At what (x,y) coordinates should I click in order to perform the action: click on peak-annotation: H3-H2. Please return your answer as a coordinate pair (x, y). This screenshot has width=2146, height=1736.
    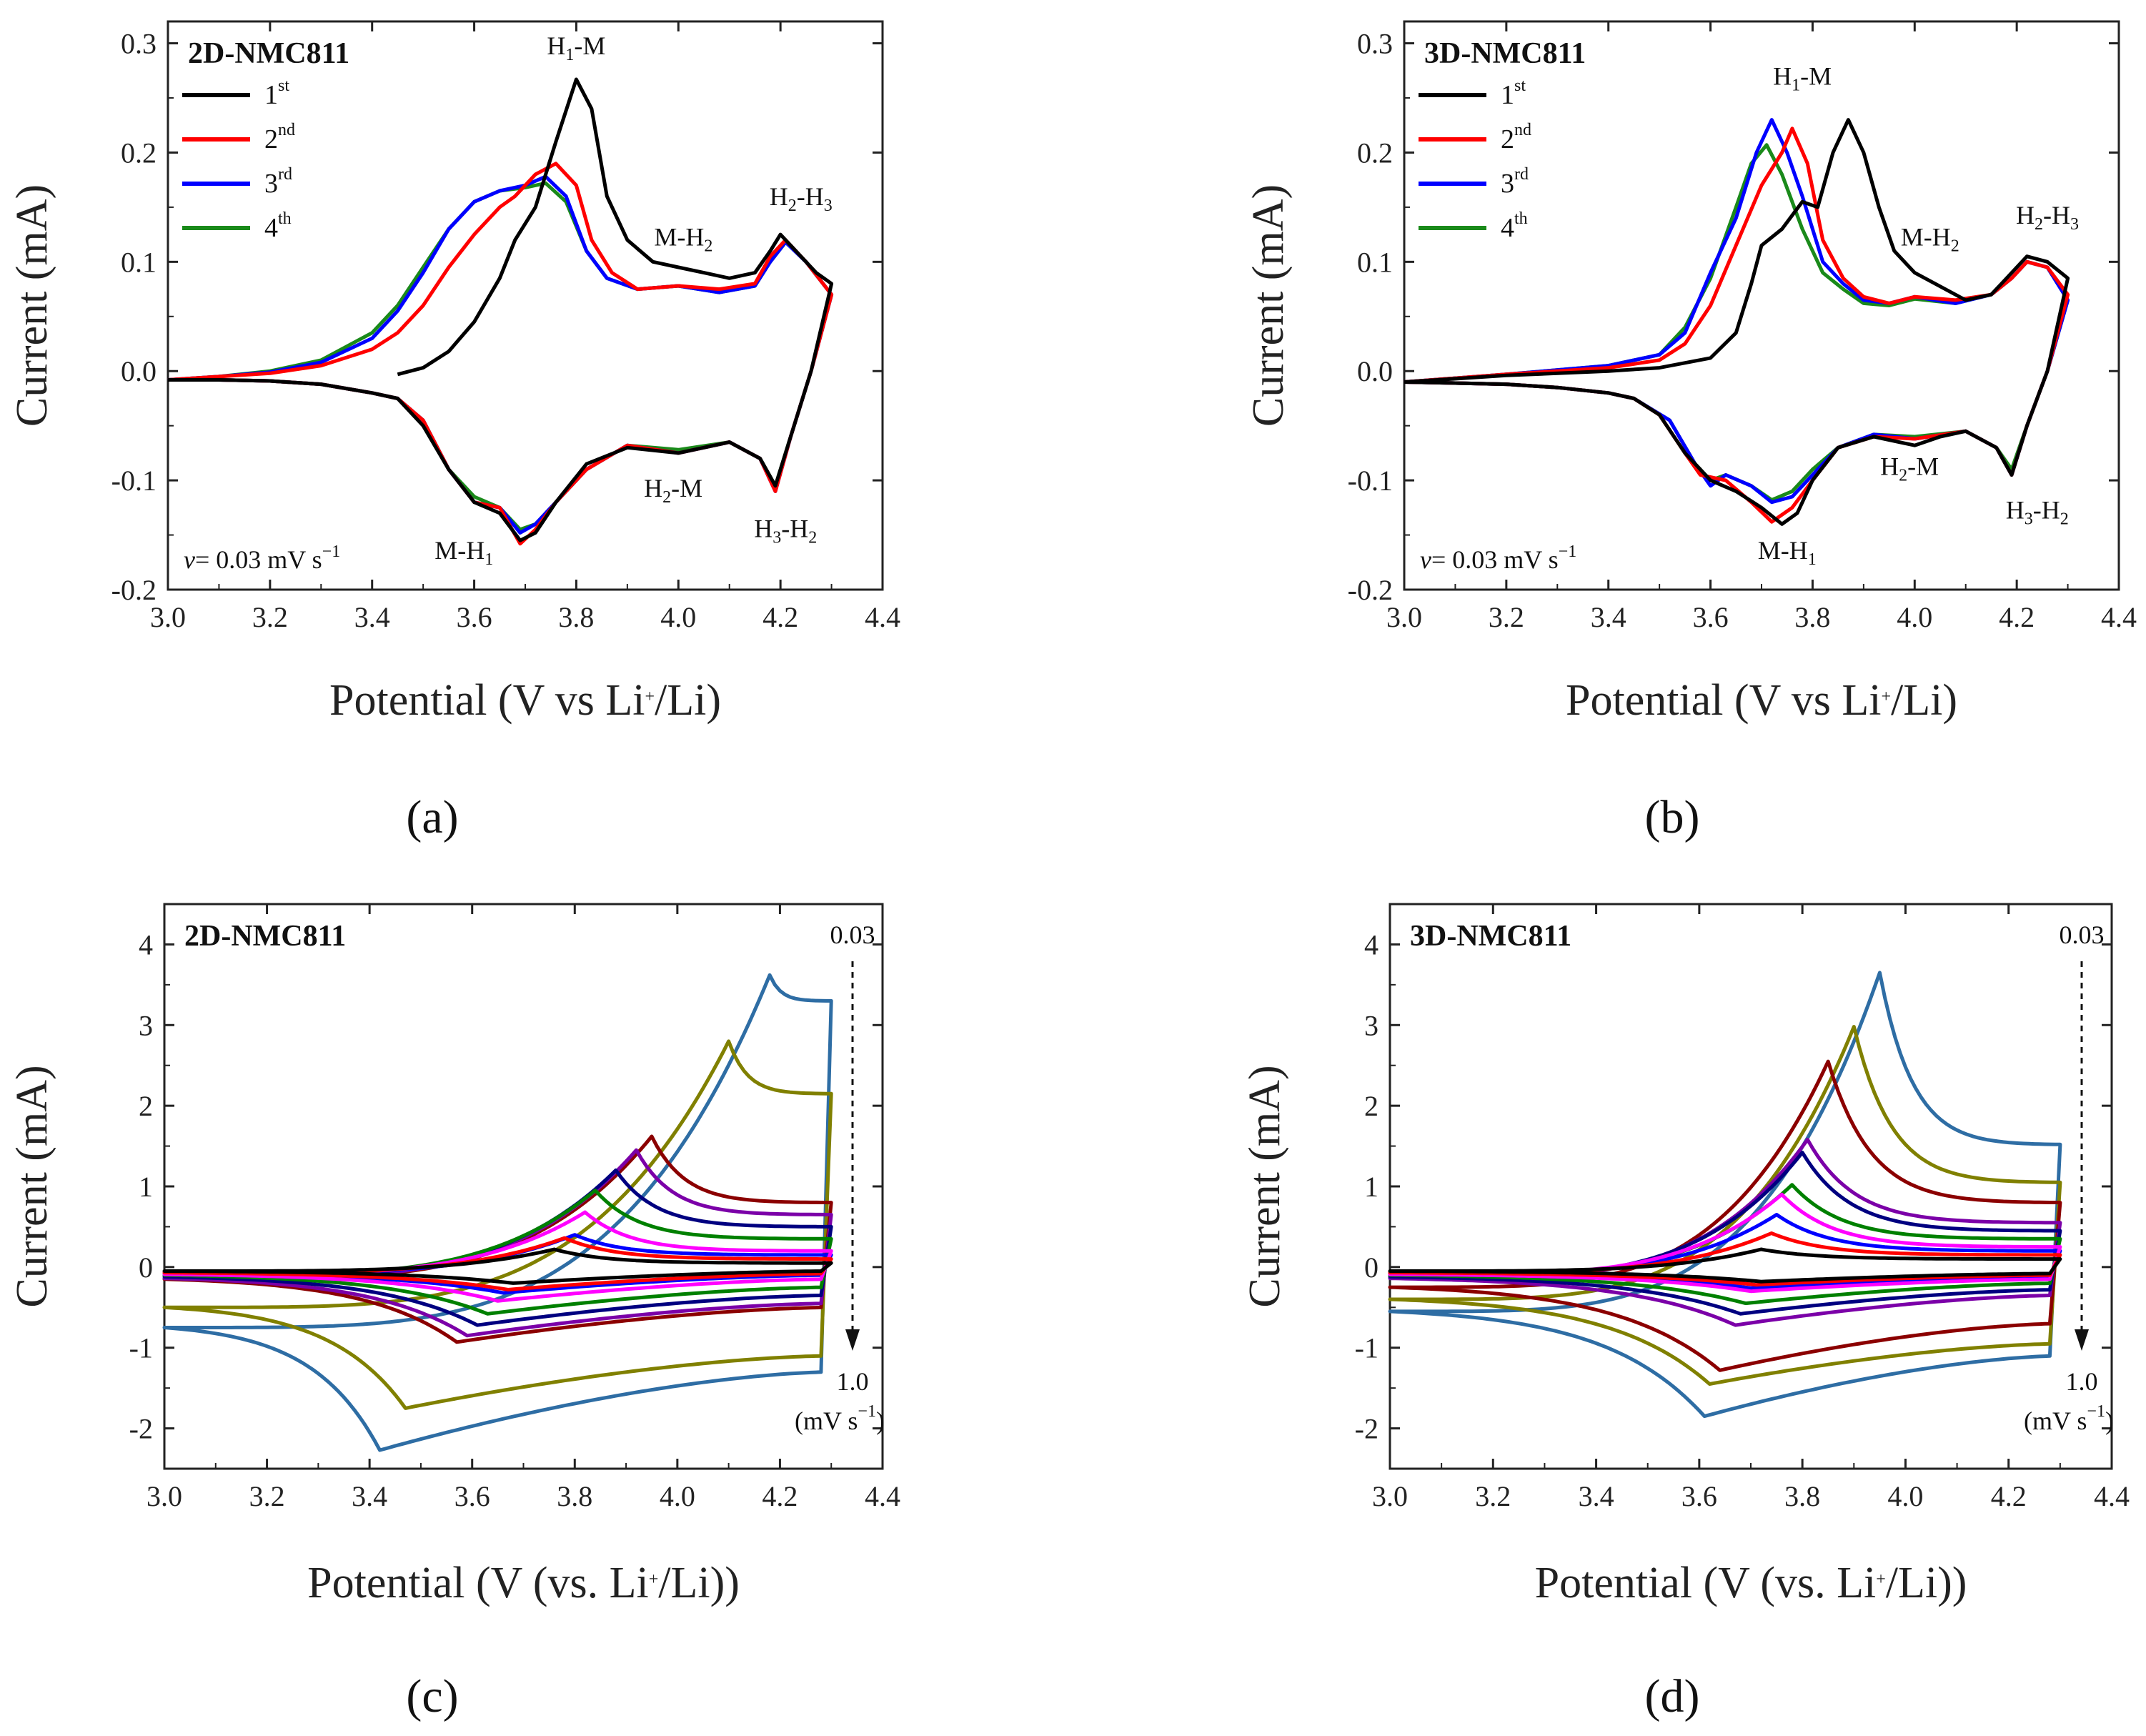
    Looking at the image, I should click on (785, 531).